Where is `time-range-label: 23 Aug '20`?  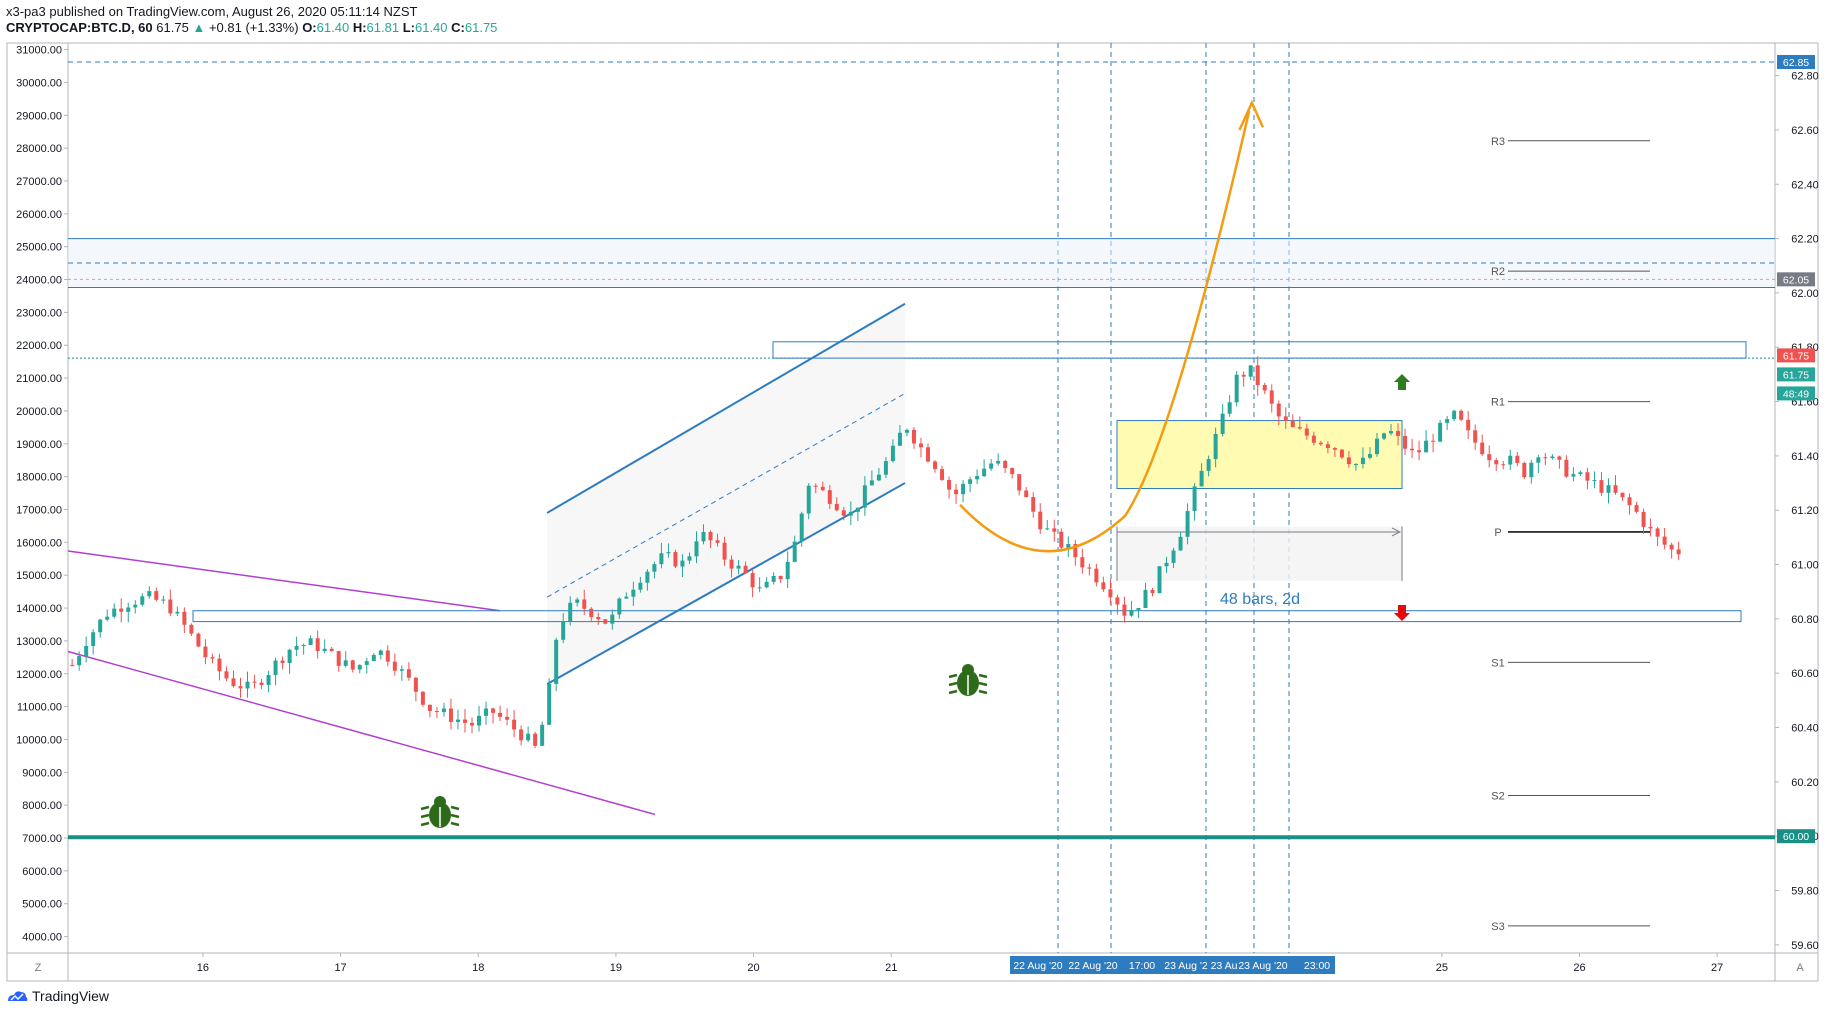
time-range-label: 23 Aug '20 is located at coordinates (1262, 966).